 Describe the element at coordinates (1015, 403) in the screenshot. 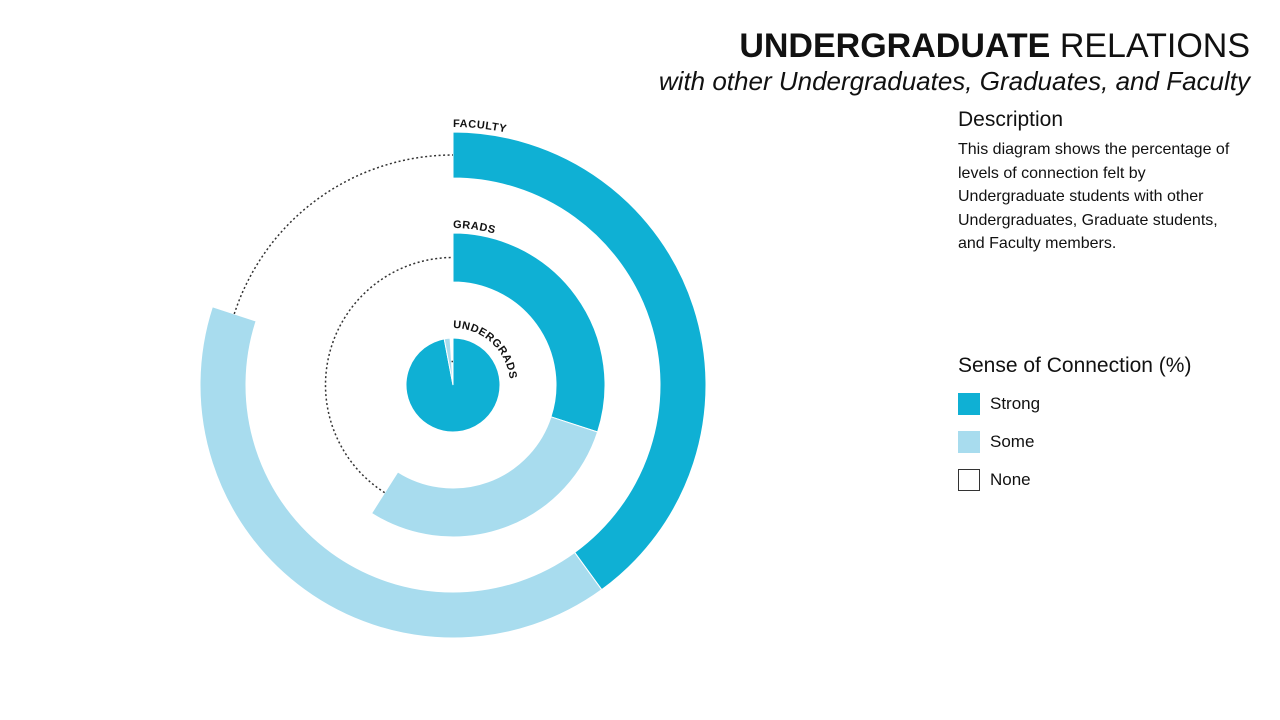

I see `legend-label-strong: Strong` at that location.